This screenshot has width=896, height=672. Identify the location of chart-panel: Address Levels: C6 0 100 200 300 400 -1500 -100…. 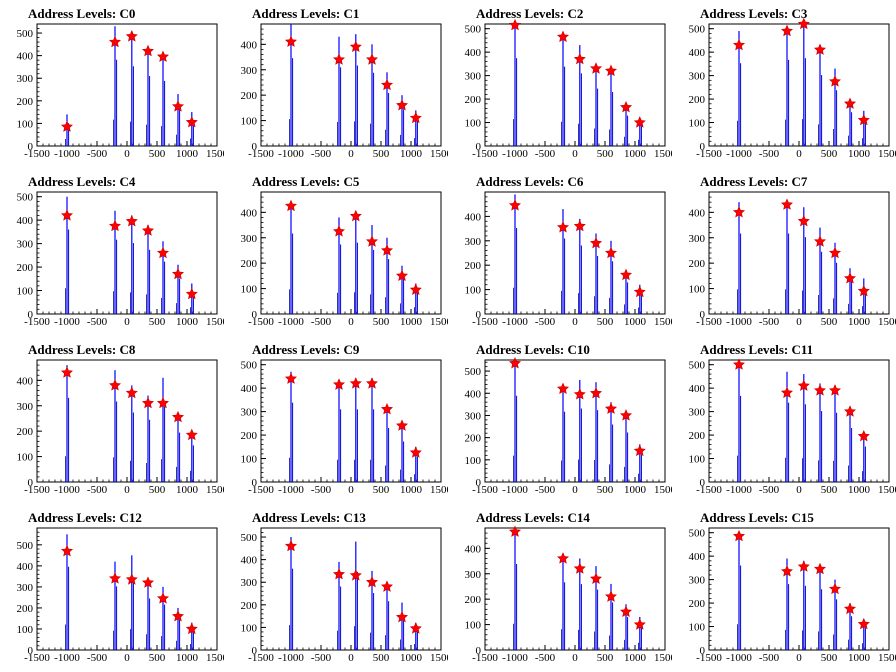
(560, 252).